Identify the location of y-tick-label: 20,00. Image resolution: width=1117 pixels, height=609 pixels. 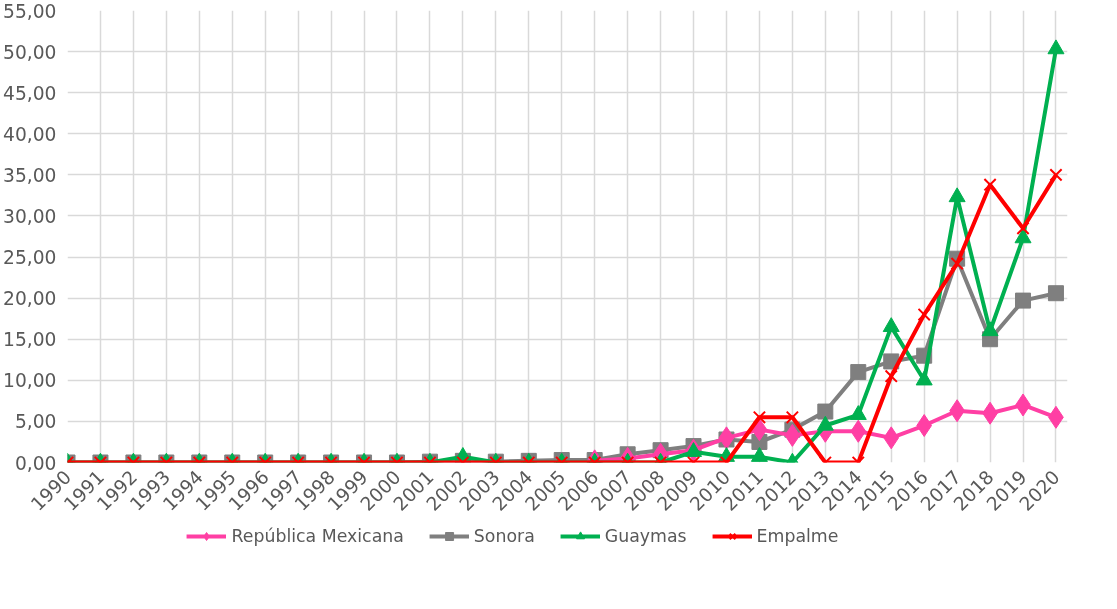
(30, 299).